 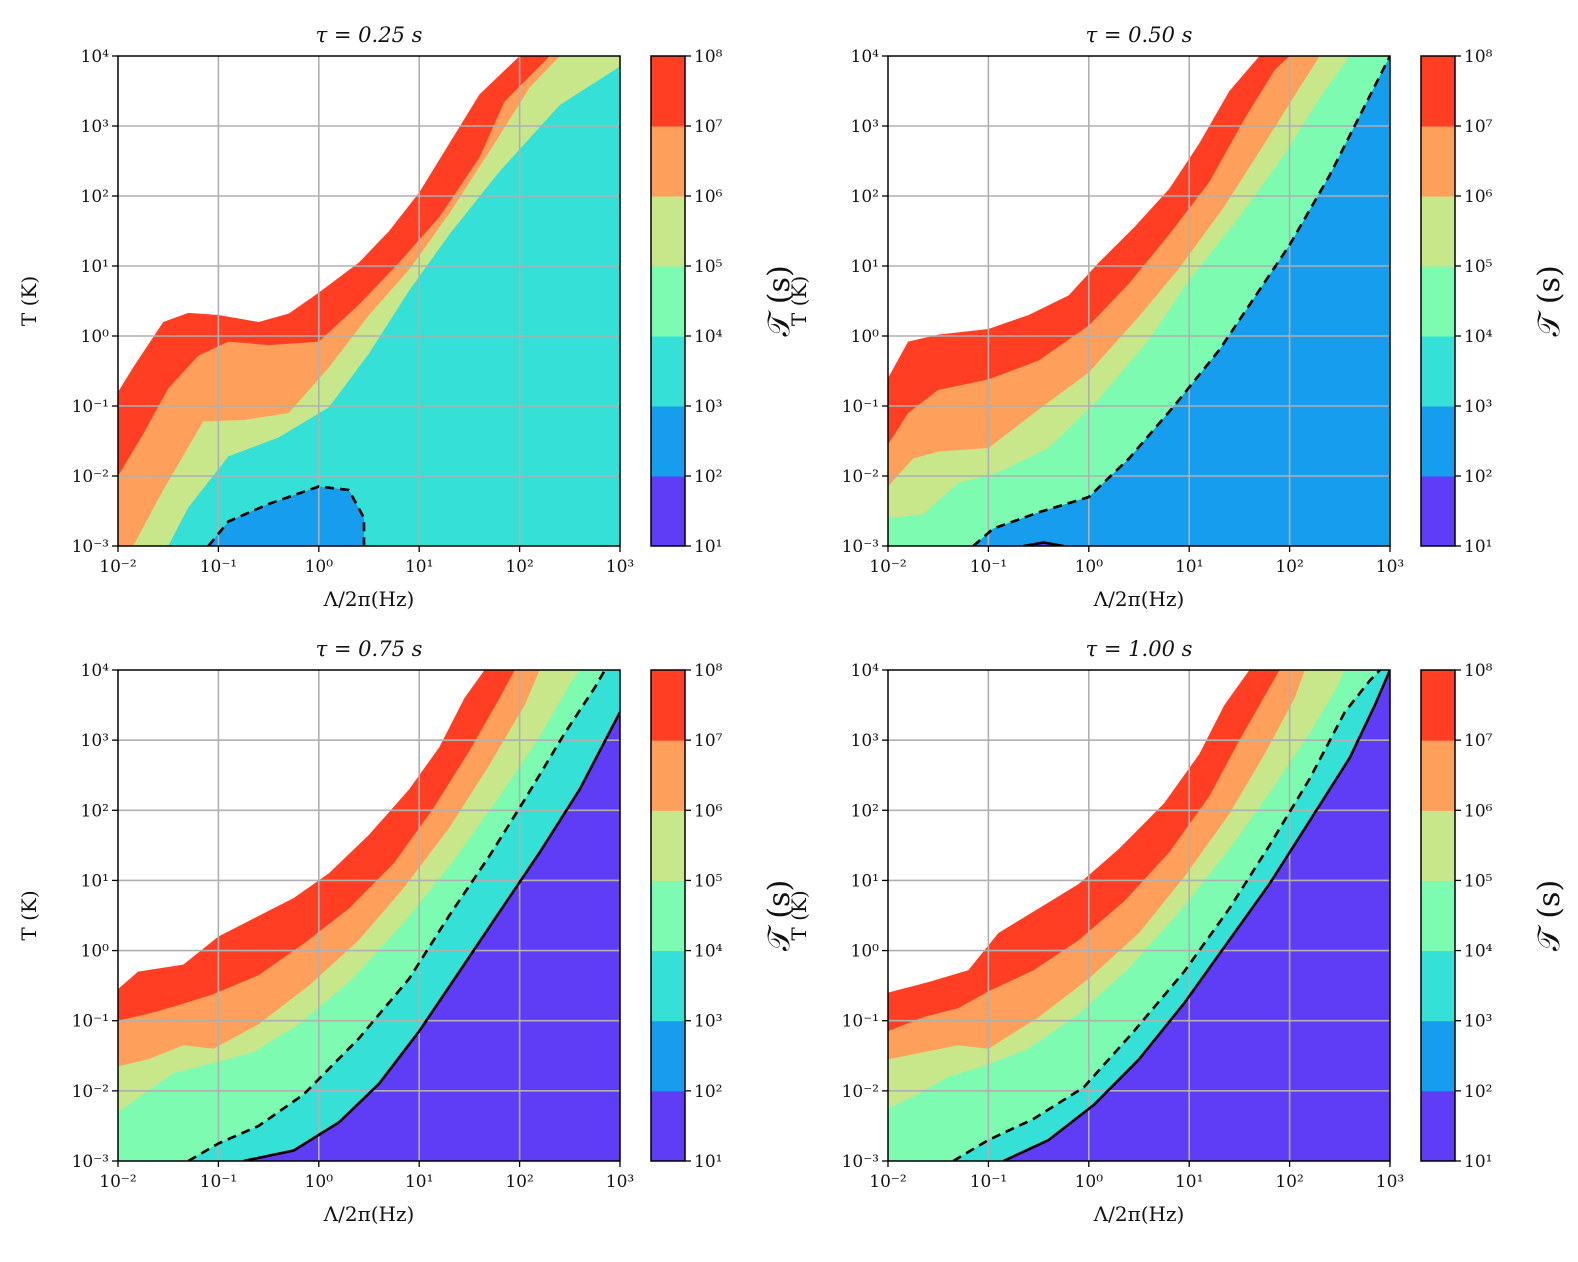 I want to click on colorbar-frame, so click(x=1438, y=301).